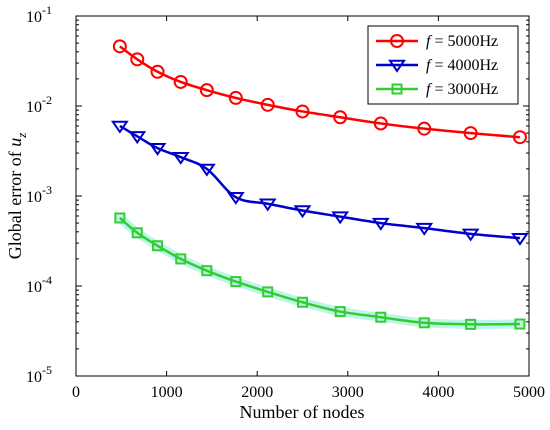  What do you see at coordinates (348, 392) in the screenshot?
I see `x-tick-label: 3000` at bounding box center [348, 392].